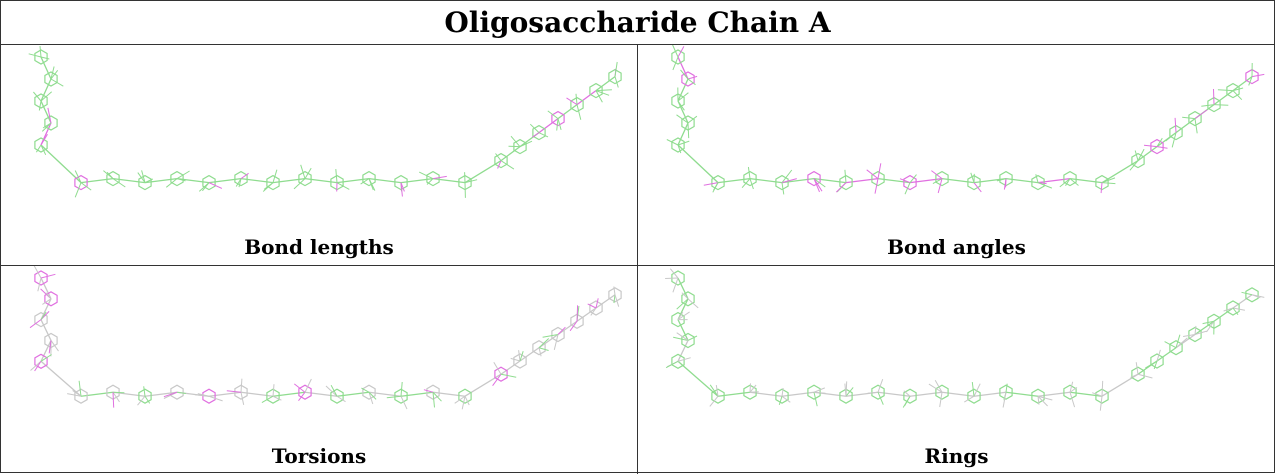  What do you see at coordinates (325, 122) in the screenshot?
I see `panel-bond-lengths-structure` at bounding box center [325, 122].